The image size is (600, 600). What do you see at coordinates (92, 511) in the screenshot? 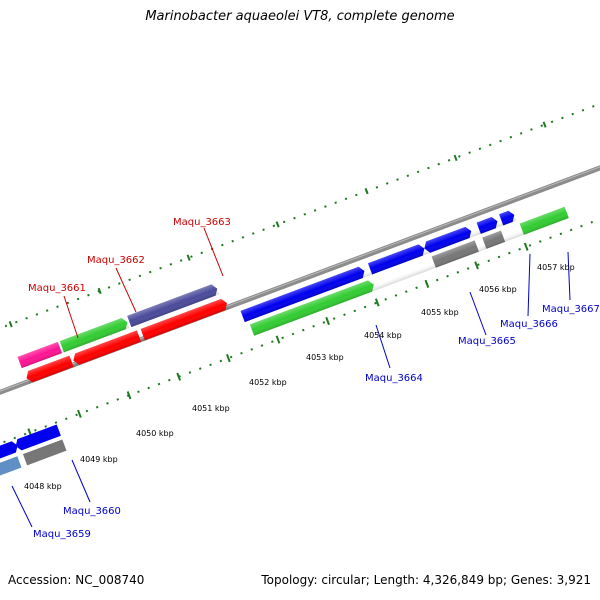
I see `gene-label-maqu-3660: Maqu_3660` at bounding box center [92, 511].